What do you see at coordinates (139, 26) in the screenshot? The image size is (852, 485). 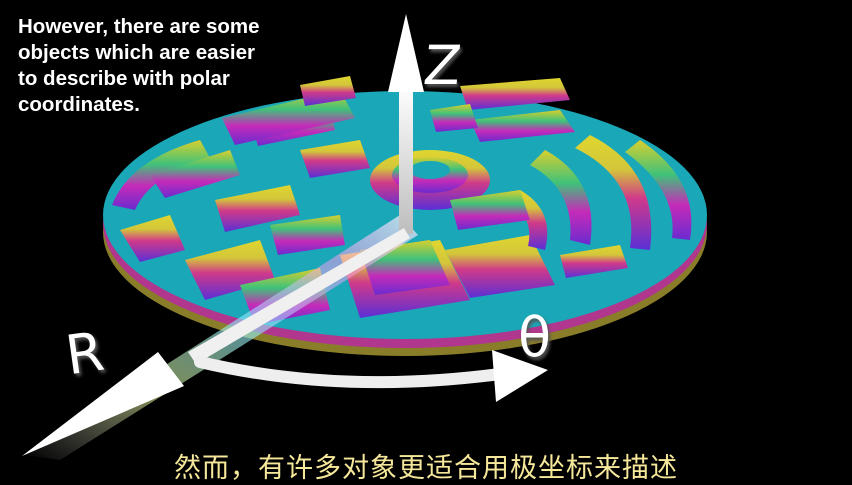 I see `caption-line-1: However, there are some` at bounding box center [139, 26].